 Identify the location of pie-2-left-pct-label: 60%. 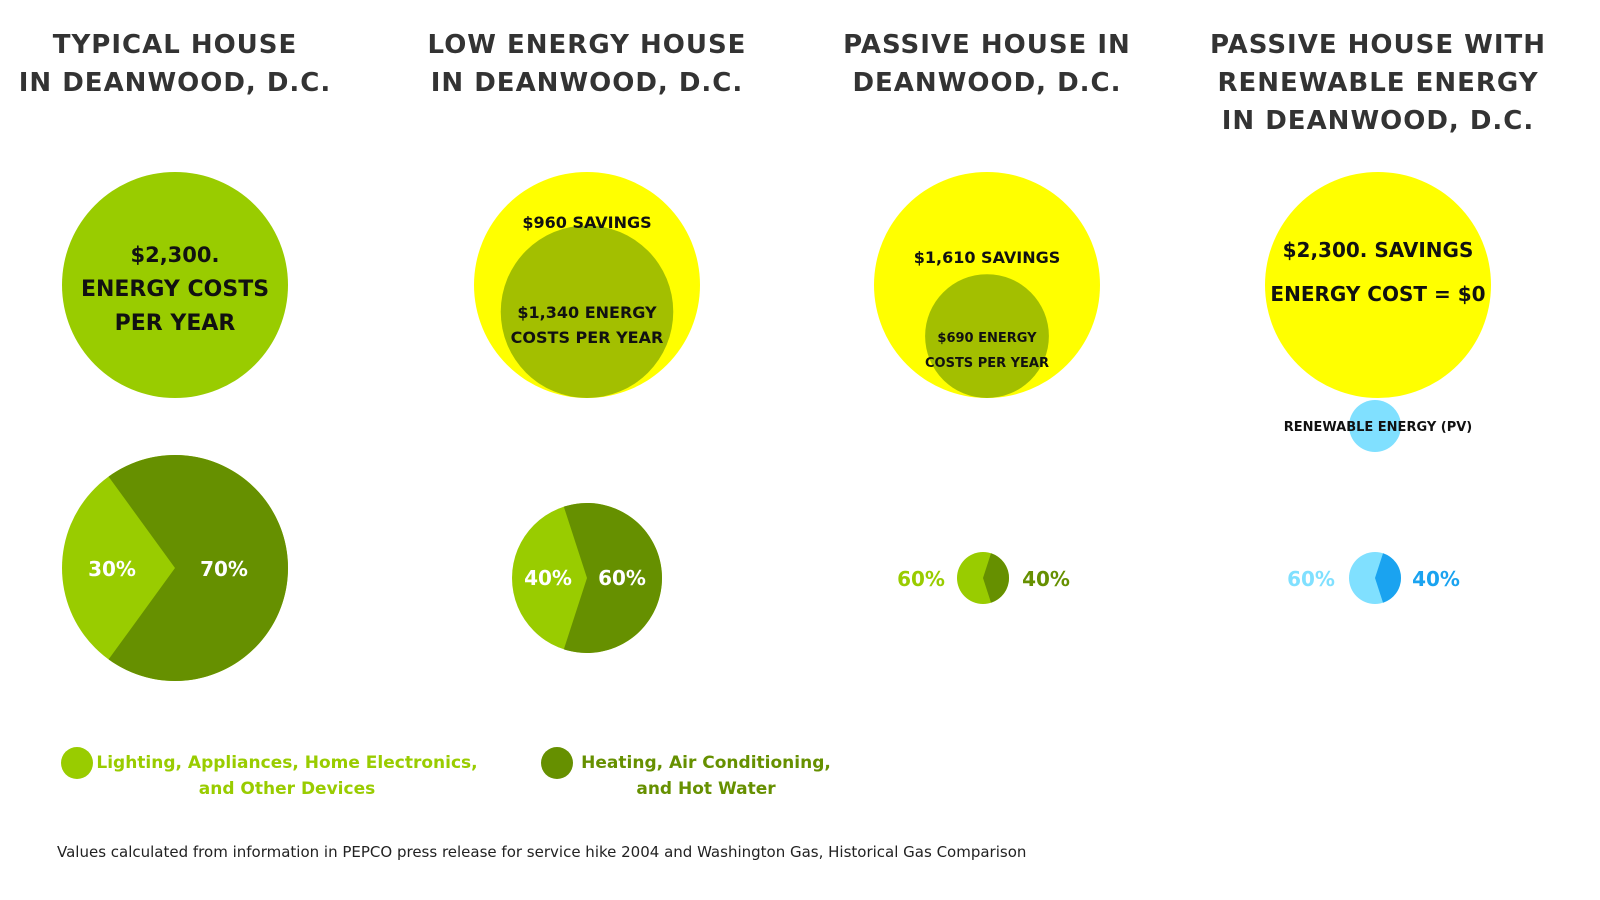
(921, 579).